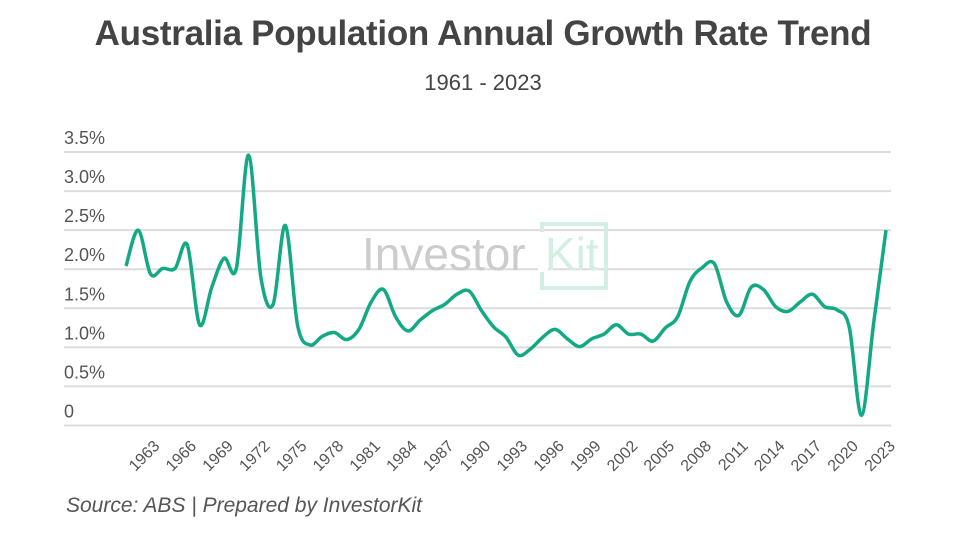  What do you see at coordinates (483, 82) in the screenshot?
I see `chart-subtitle: 1961 - 2023` at bounding box center [483, 82].